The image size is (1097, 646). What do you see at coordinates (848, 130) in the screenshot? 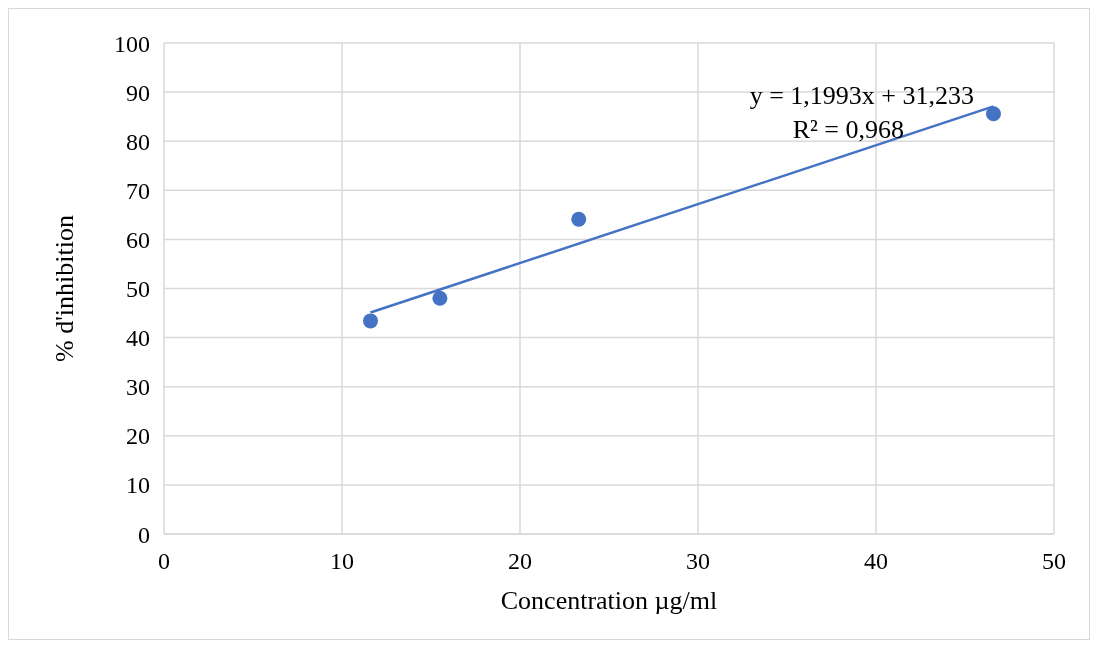
I see `annotation: R² = 0,968` at bounding box center [848, 130].